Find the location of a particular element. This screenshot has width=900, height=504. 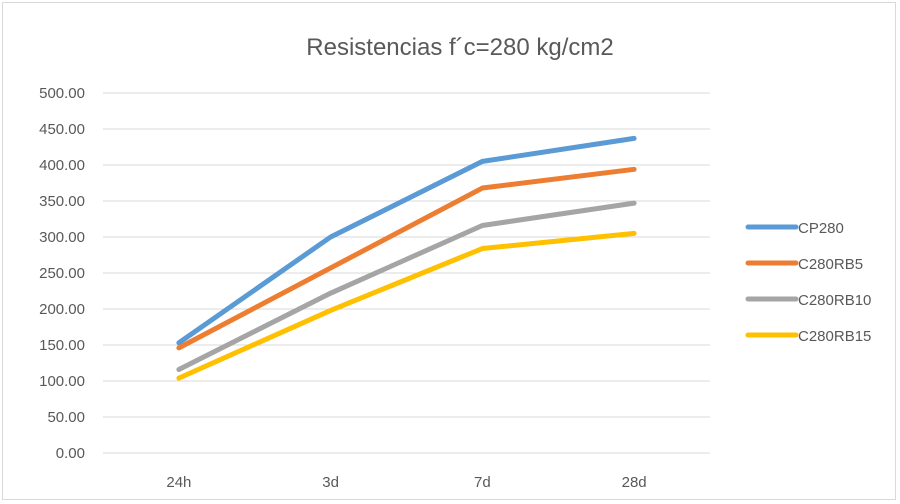

y-tick-label: 450.00 is located at coordinates (62, 129).